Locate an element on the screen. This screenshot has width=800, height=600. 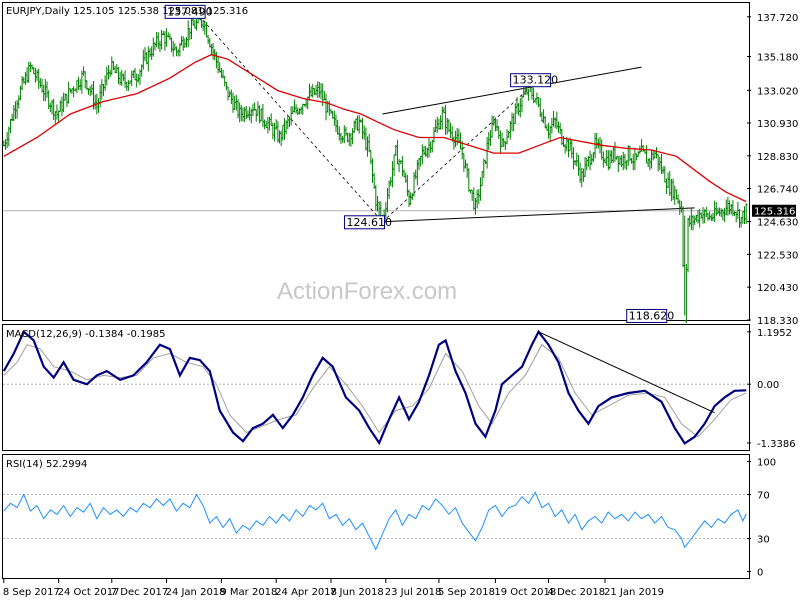
price-annotation: 118.620 is located at coordinates (650, 315).